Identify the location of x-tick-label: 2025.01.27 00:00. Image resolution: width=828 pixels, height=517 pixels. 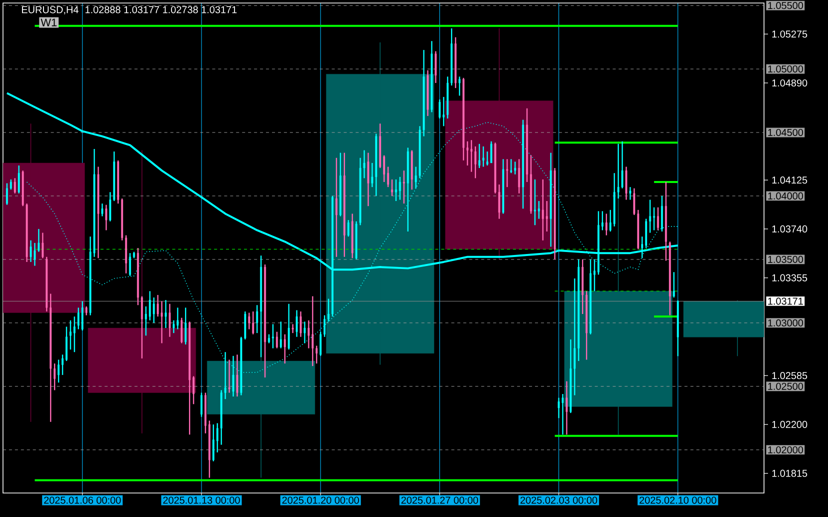
(439, 500).